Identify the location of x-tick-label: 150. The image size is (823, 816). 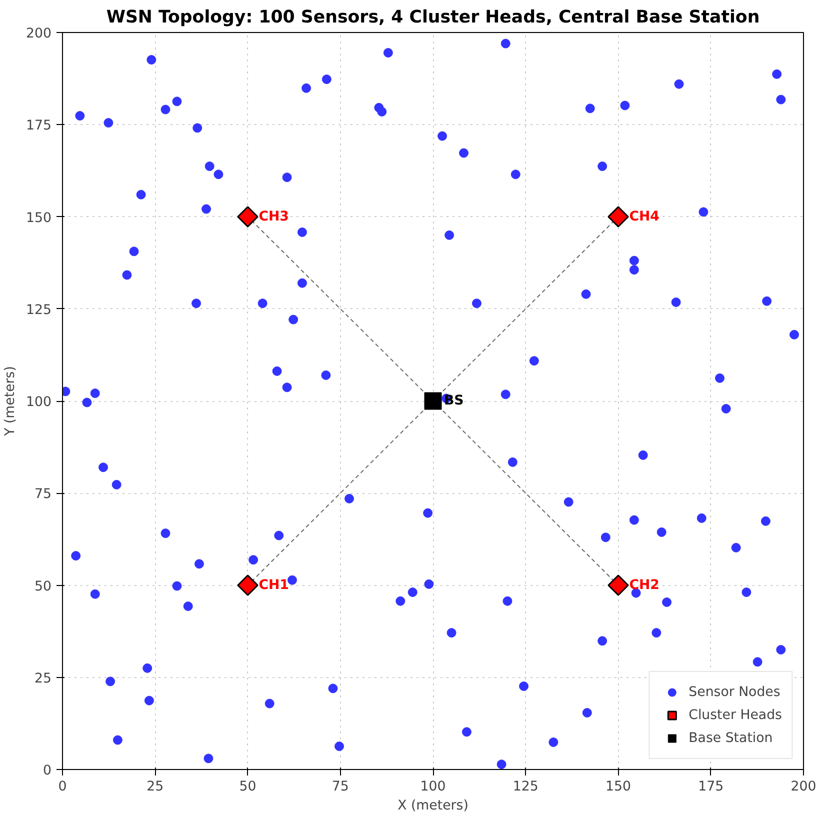
(618, 787).